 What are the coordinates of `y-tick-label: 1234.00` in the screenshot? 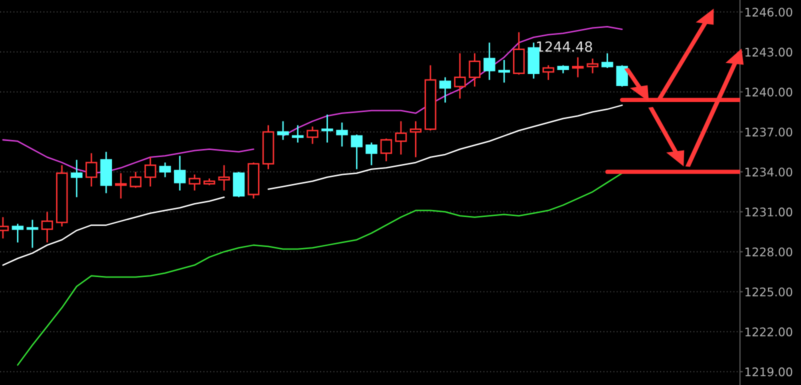 It's located at (768, 172).